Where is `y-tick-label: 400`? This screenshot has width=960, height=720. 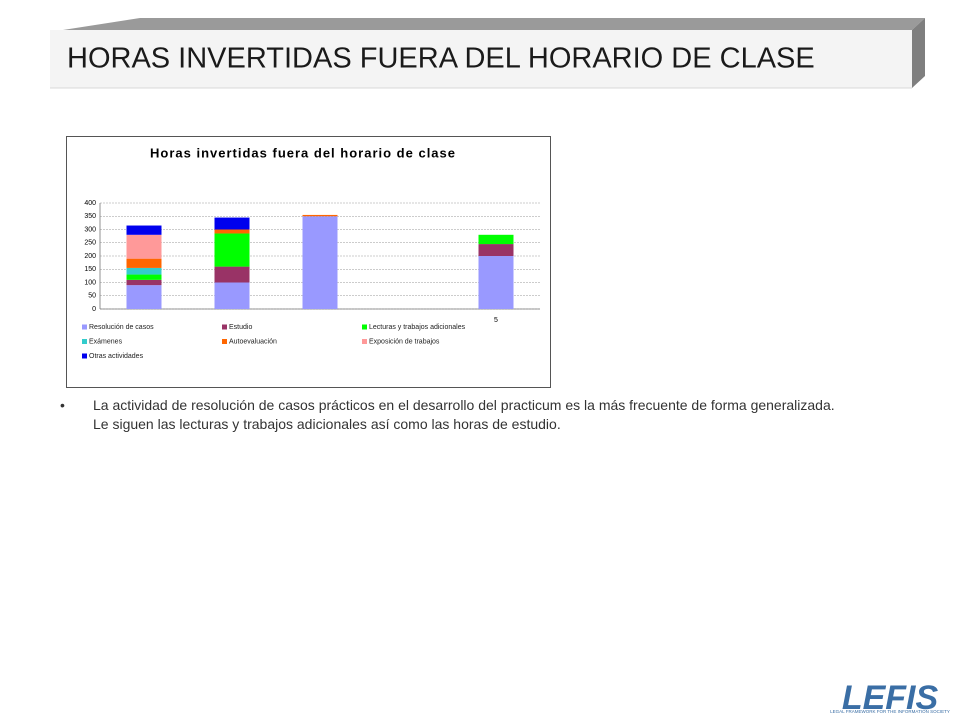 y-tick-label: 400 is located at coordinates (90, 203).